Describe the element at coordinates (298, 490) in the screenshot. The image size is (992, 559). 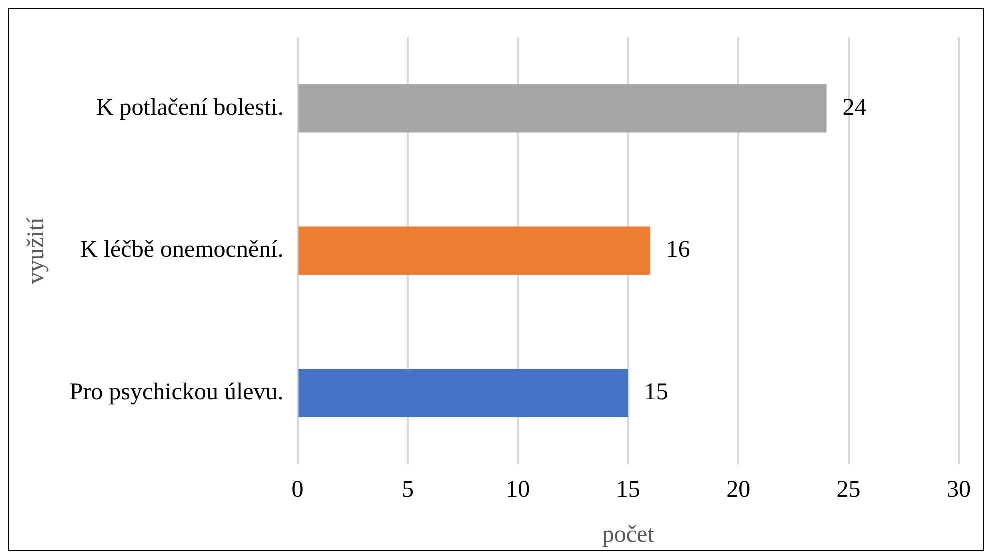
I see `x-tick-label: 0` at that location.